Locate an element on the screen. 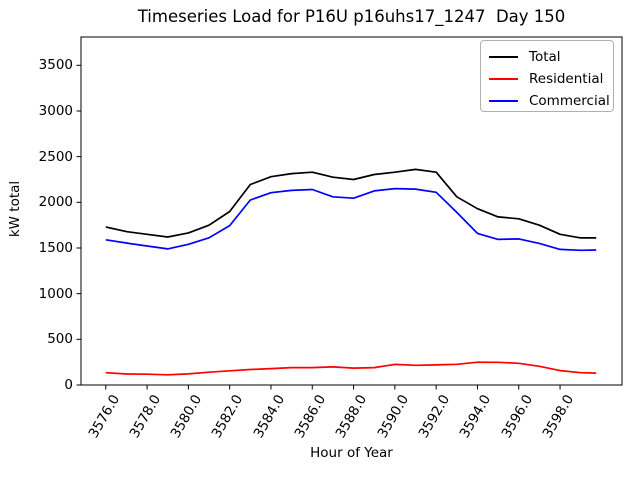  y-tick-label: 2500 is located at coordinates (55, 156).